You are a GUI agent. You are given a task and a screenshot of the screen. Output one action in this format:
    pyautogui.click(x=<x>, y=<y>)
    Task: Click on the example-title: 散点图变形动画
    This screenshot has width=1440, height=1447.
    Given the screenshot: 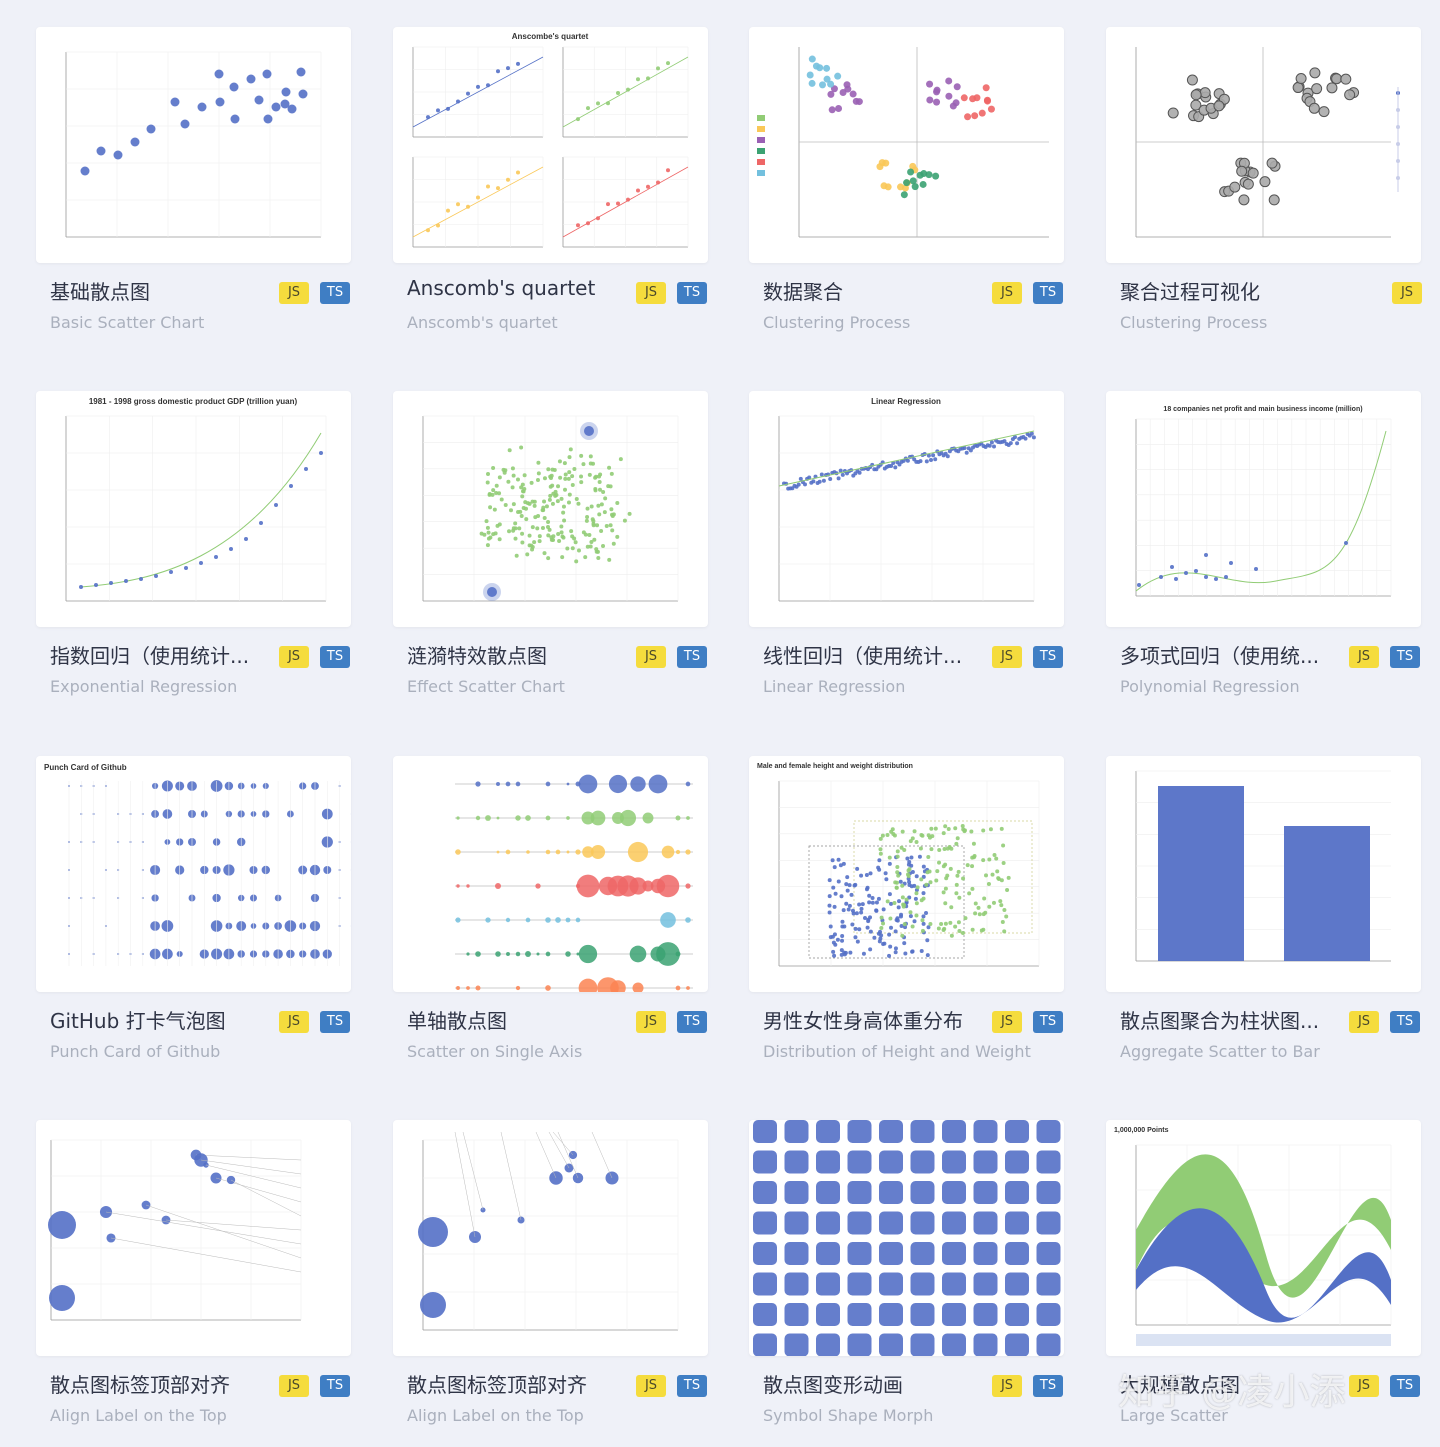 What is the action you would take?
    pyautogui.click(x=833, y=1385)
    